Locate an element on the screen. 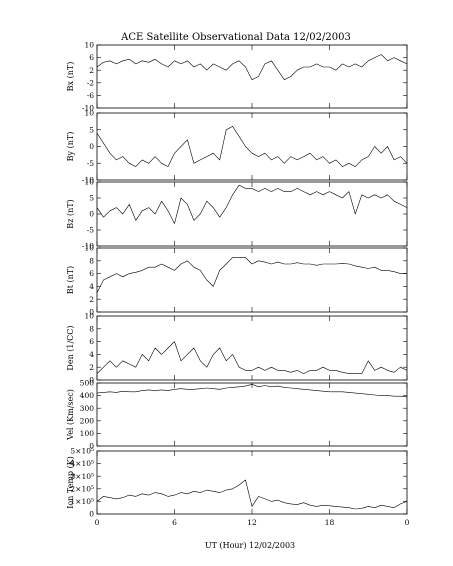 The width and height of the screenshot is (453, 566). panel-3: 10 8 6 4 2 0 Bt (nT) is located at coordinates (237, 280).